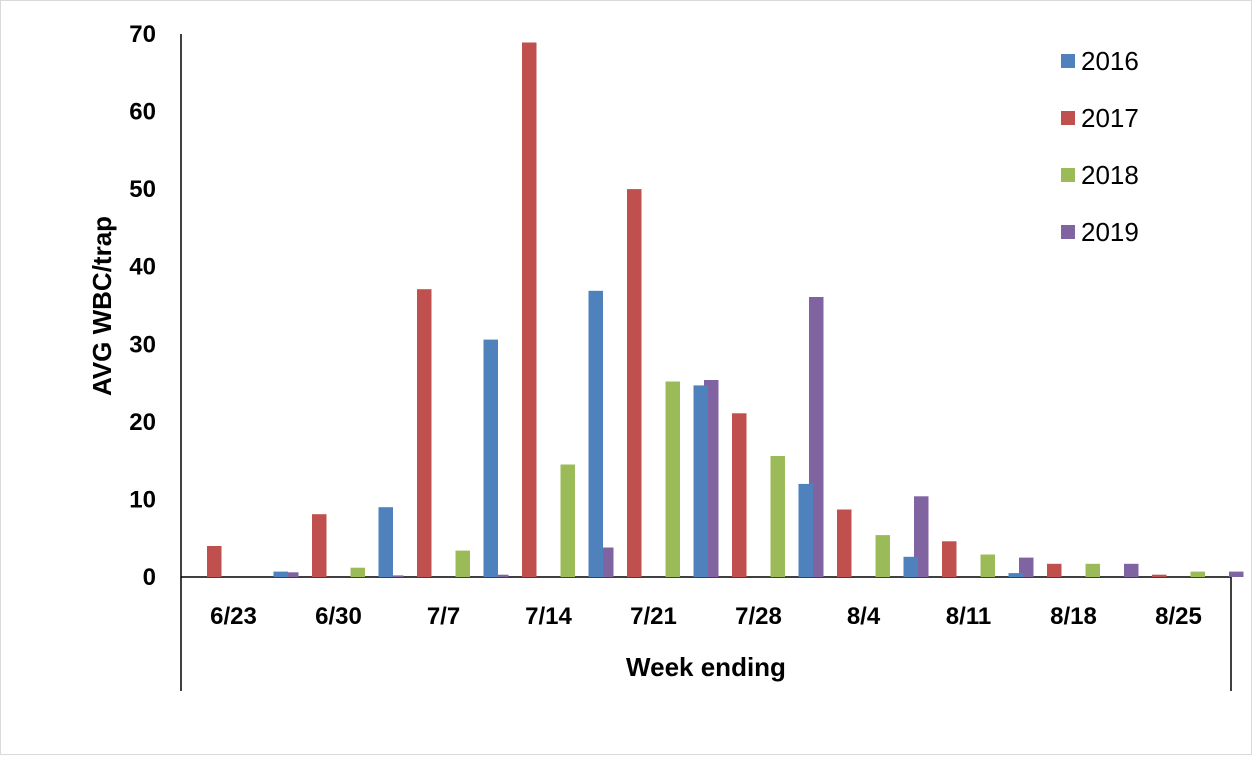 The image size is (1252, 759). Describe the element at coordinates (233, 616) in the screenshot. I see `x-tick-label: 6/23` at that location.